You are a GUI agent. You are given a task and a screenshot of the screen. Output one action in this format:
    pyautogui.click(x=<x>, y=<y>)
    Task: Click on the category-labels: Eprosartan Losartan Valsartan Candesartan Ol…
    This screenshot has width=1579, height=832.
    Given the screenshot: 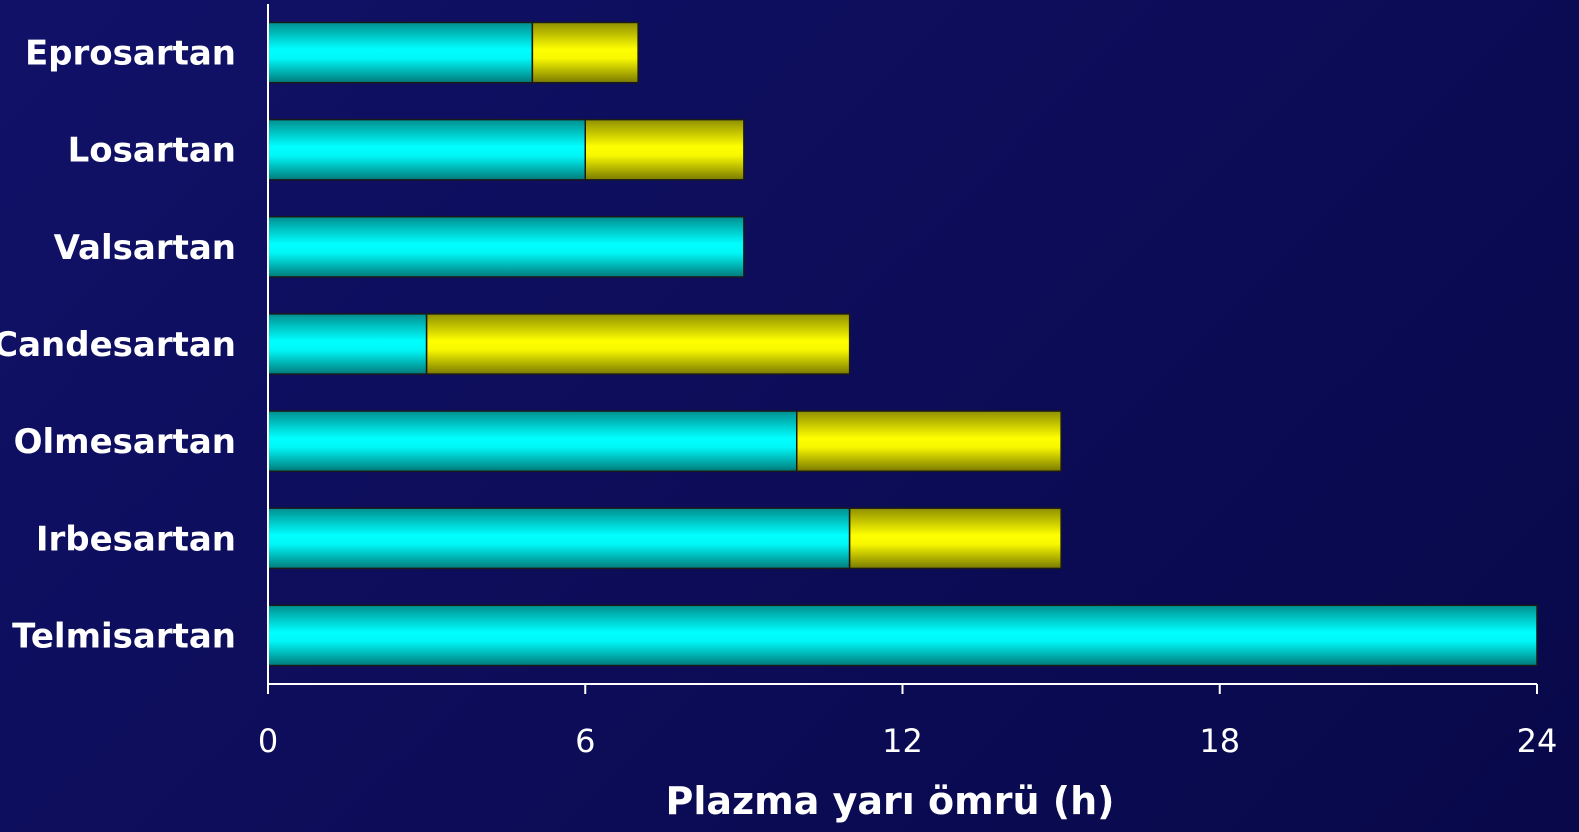 What is the action you would take?
    pyautogui.click(x=118, y=345)
    